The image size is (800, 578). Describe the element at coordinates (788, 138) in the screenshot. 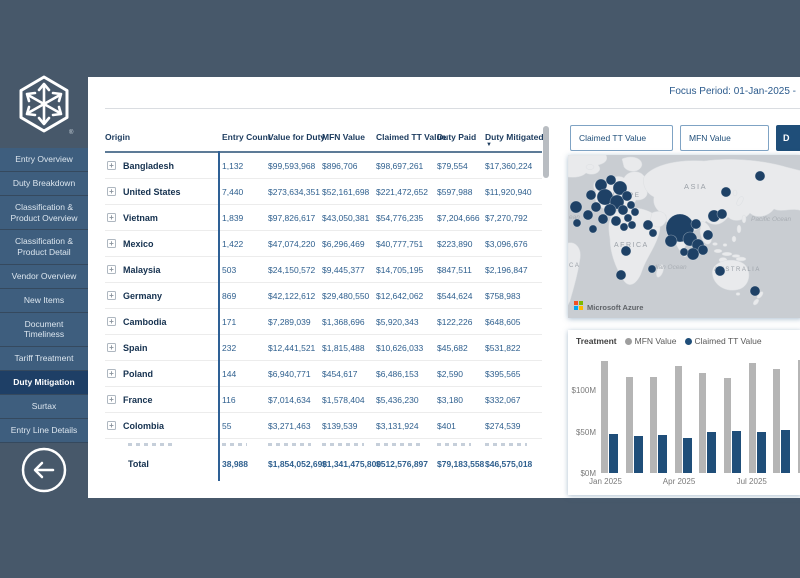

I see `duty-filter-button: D` at that location.